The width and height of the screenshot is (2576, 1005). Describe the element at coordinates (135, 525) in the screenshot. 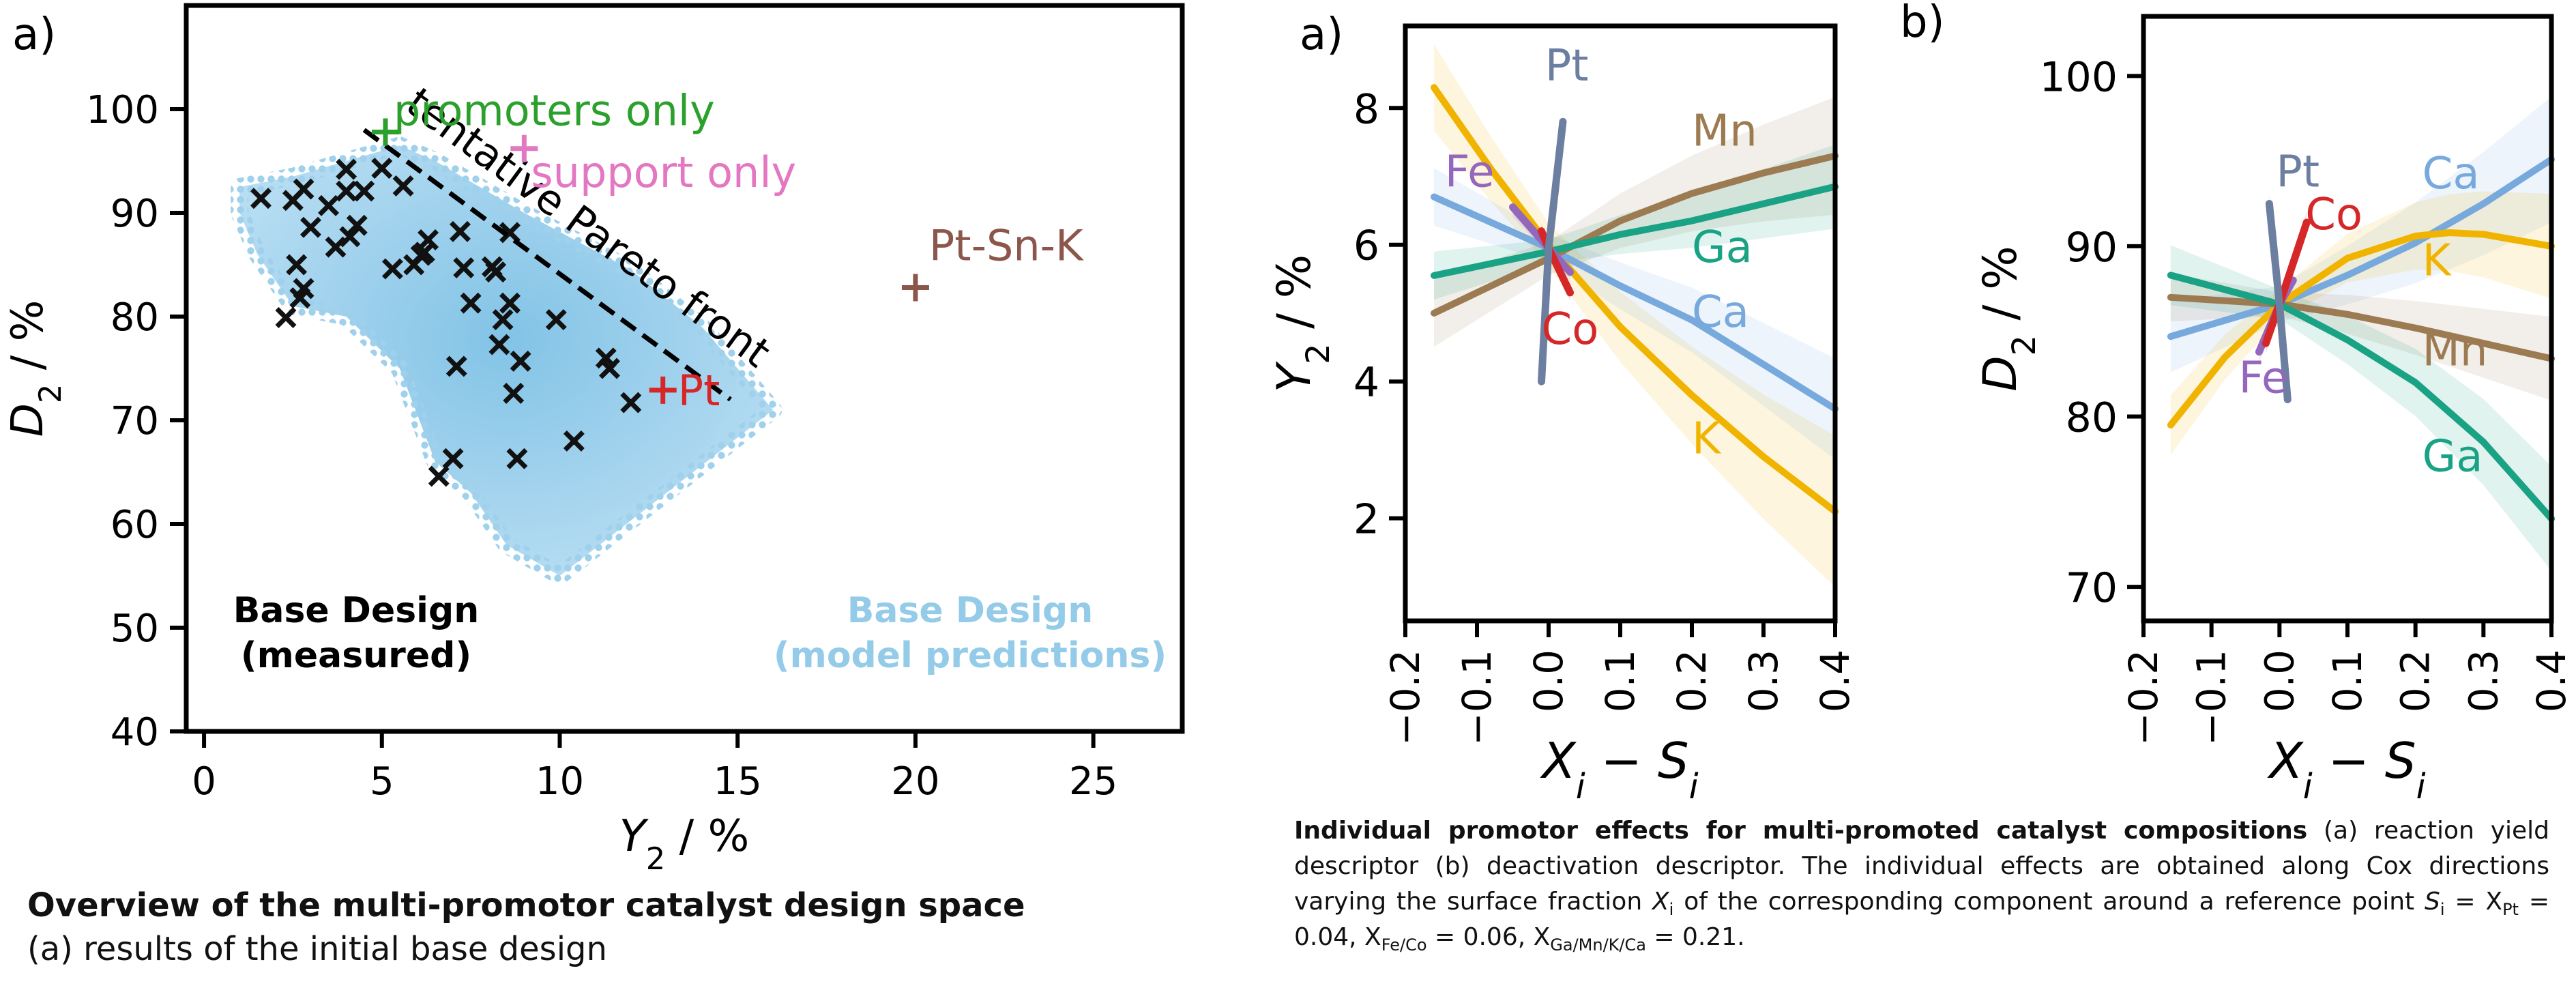

I see `y-tick-label: 60` at that location.